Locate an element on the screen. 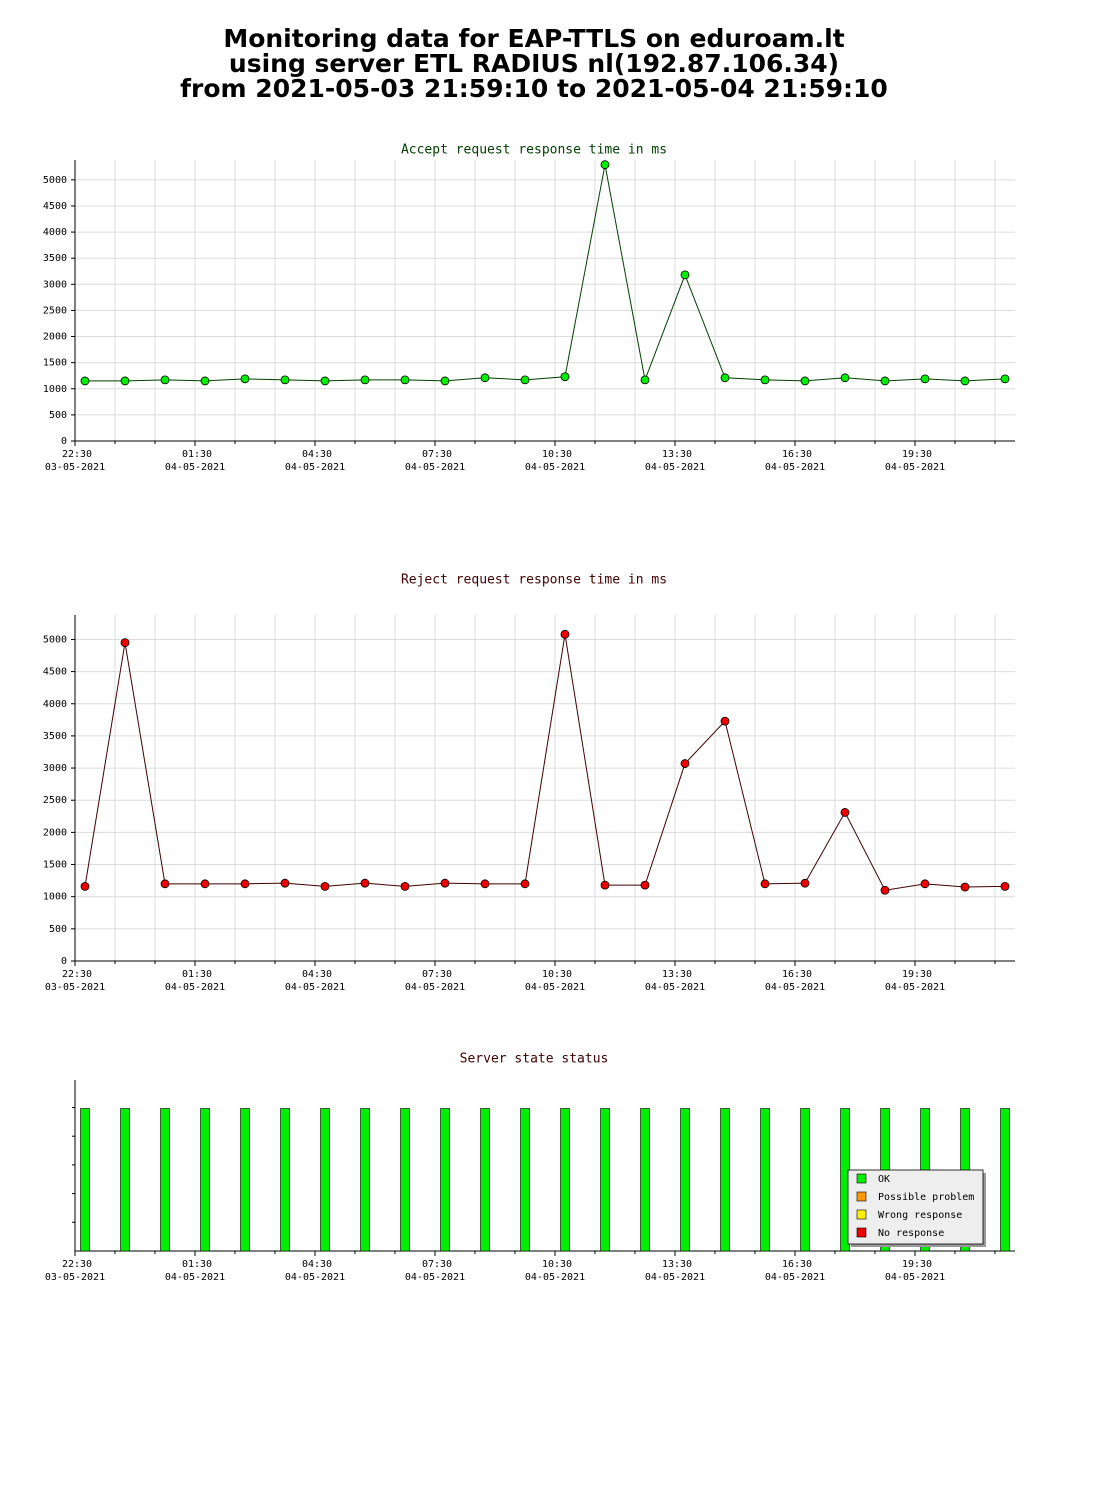 The height and width of the screenshot is (1500, 1100). legend-label: Wrong response is located at coordinates (920, 1215).